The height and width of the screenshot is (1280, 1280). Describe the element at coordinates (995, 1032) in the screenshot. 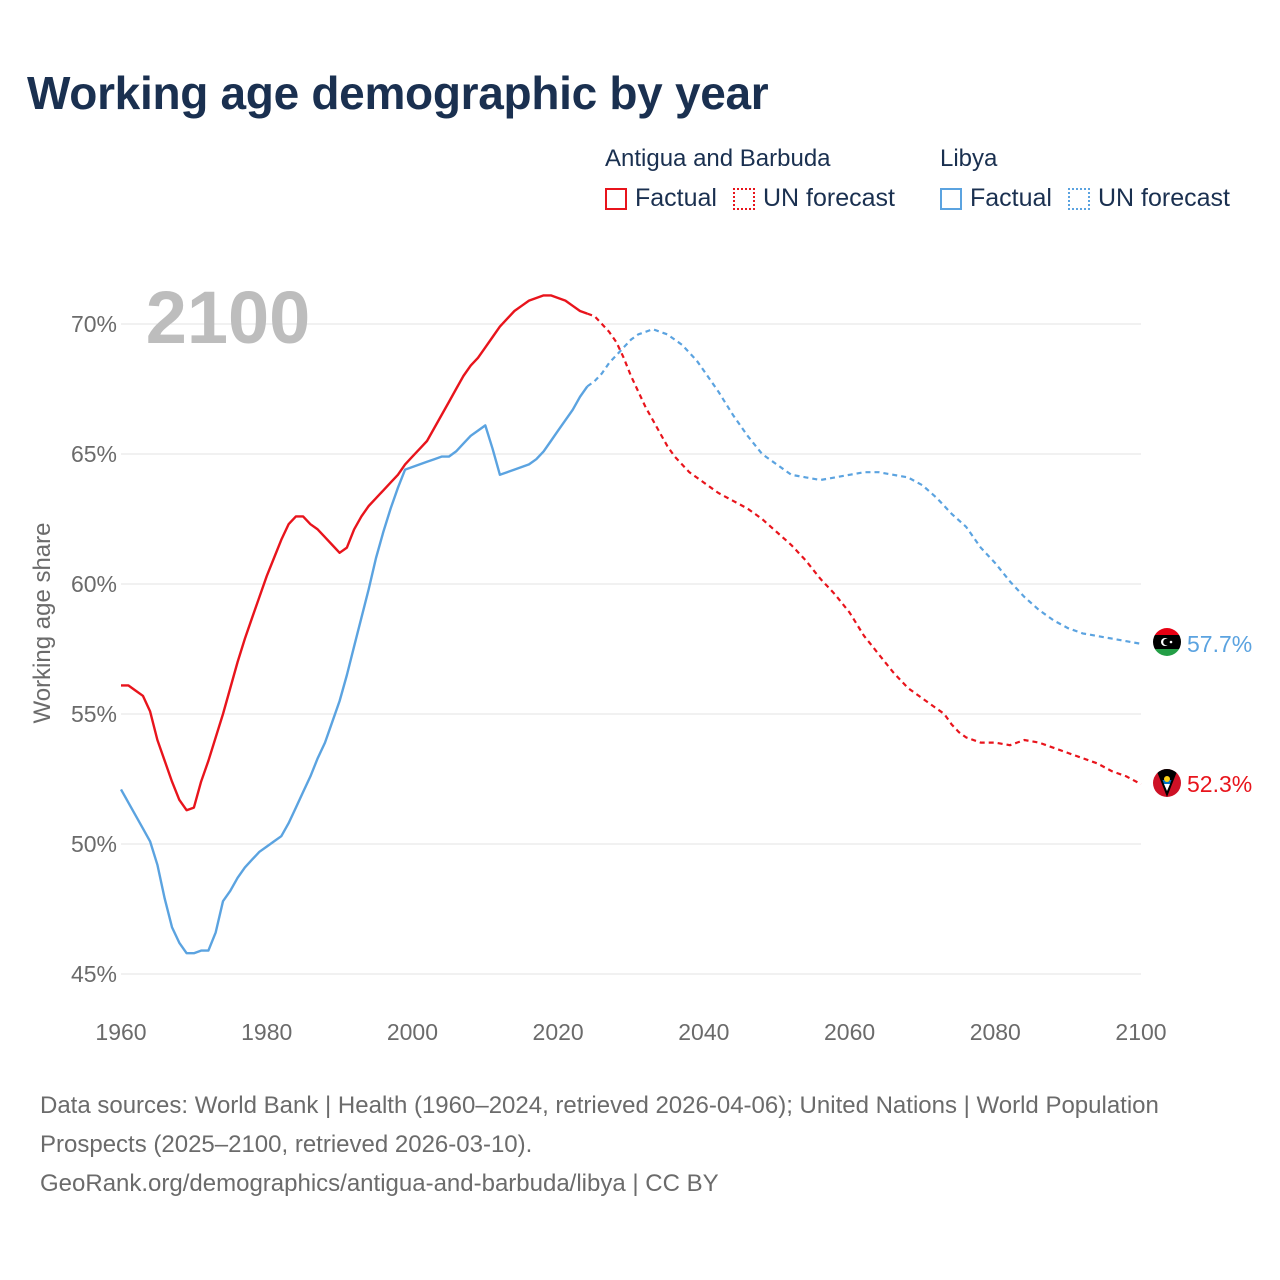

I see `x-tick-label: 2080` at that location.